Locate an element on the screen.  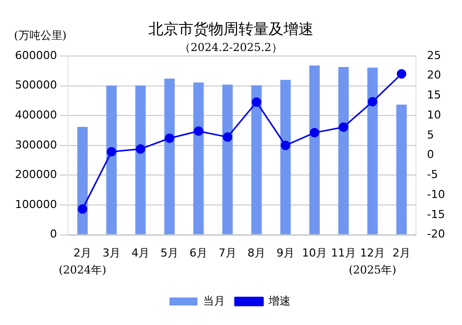
x-tick-label: 4月 is located at coordinates (141, 253).